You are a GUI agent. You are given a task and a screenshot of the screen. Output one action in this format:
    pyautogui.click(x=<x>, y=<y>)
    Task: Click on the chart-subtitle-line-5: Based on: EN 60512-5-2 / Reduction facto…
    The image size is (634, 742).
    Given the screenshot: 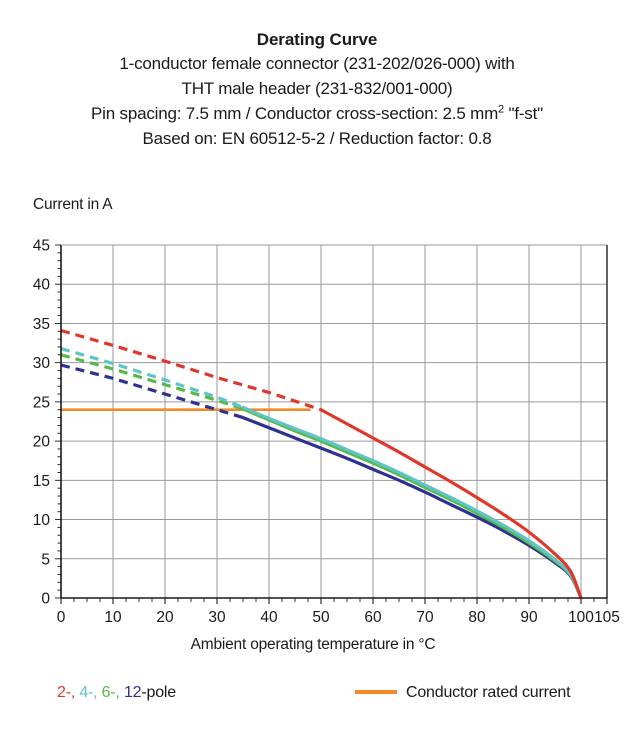 What is the action you would take?
    pyautogui.click(x=317, y=138)
    